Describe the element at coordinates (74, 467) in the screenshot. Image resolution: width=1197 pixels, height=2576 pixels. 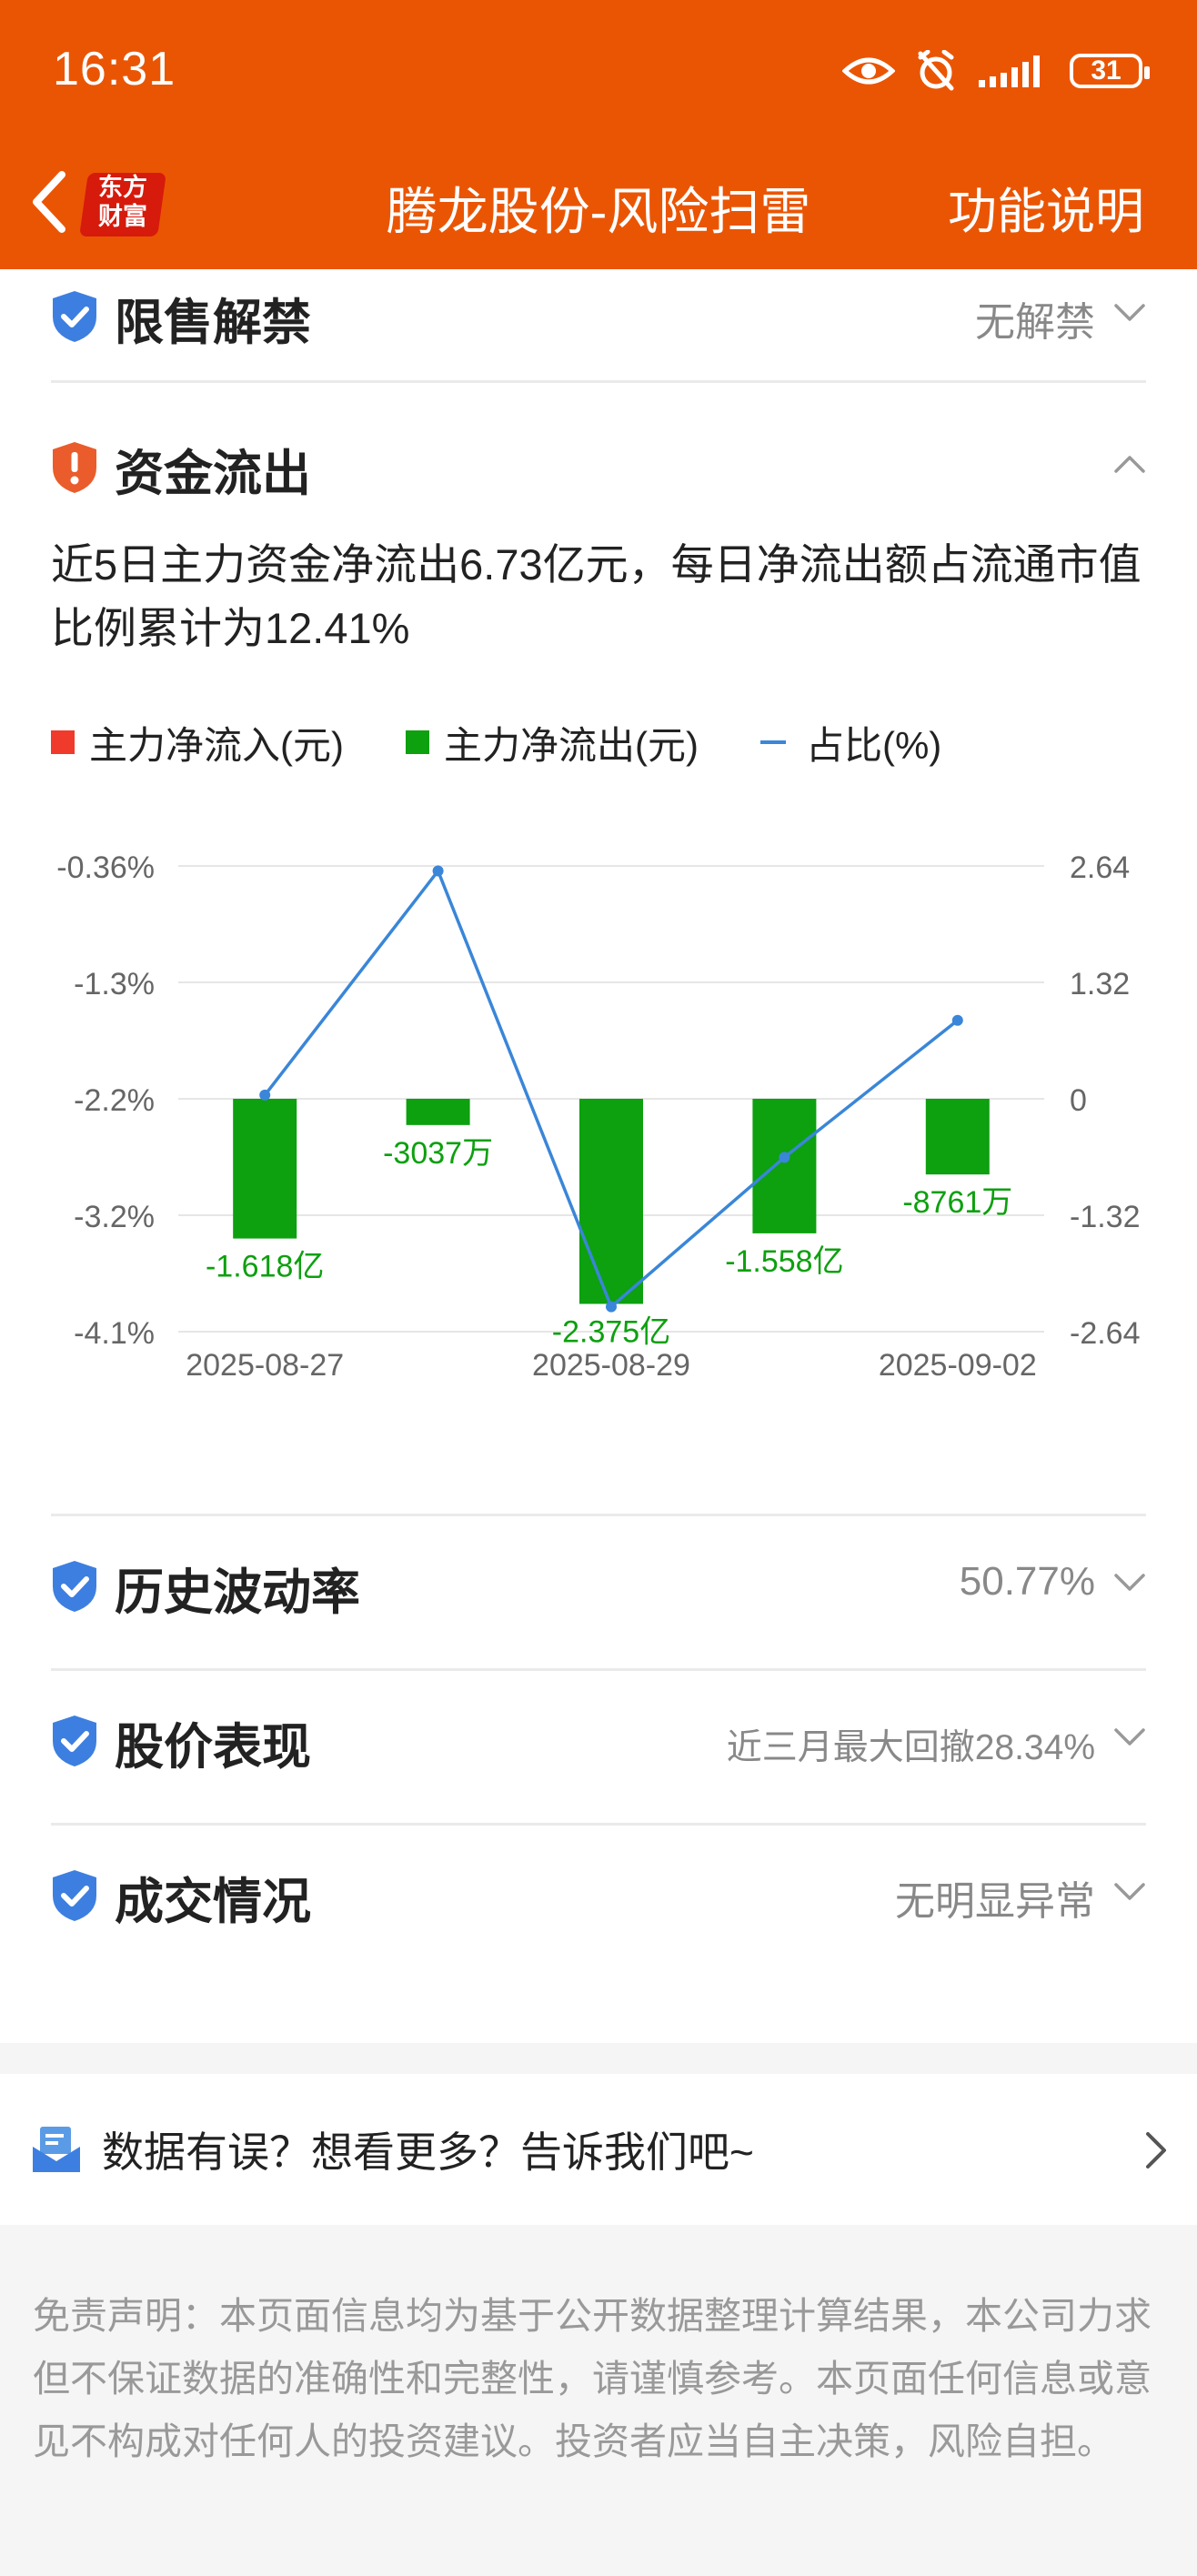
I see `warning-shield-icon` at that location.